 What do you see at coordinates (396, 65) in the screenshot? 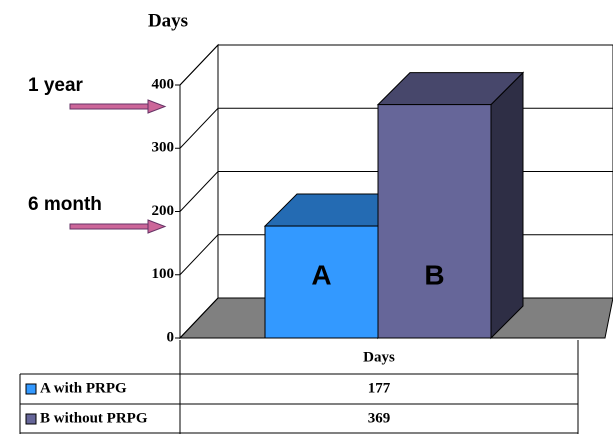
I see `grid-line` at bounding box center [396, 65].